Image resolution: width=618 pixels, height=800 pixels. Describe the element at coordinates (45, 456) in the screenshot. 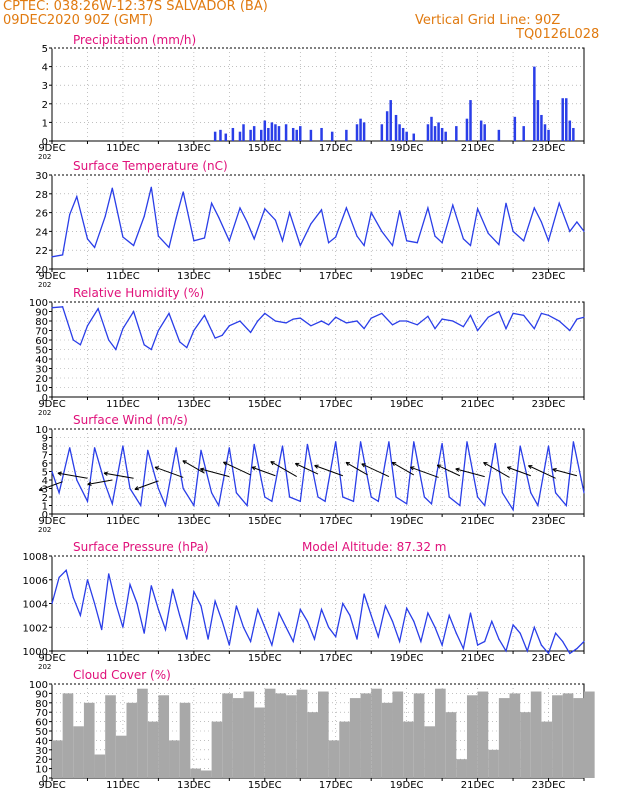

I see `y-tick-label: 7` at that location.